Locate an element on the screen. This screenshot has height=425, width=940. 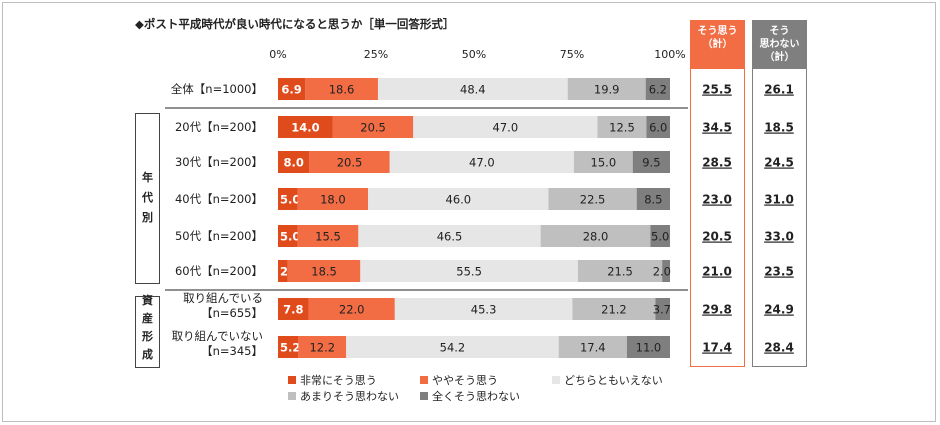
legend-label: ややそう思う is located at coordinates (465, 380).